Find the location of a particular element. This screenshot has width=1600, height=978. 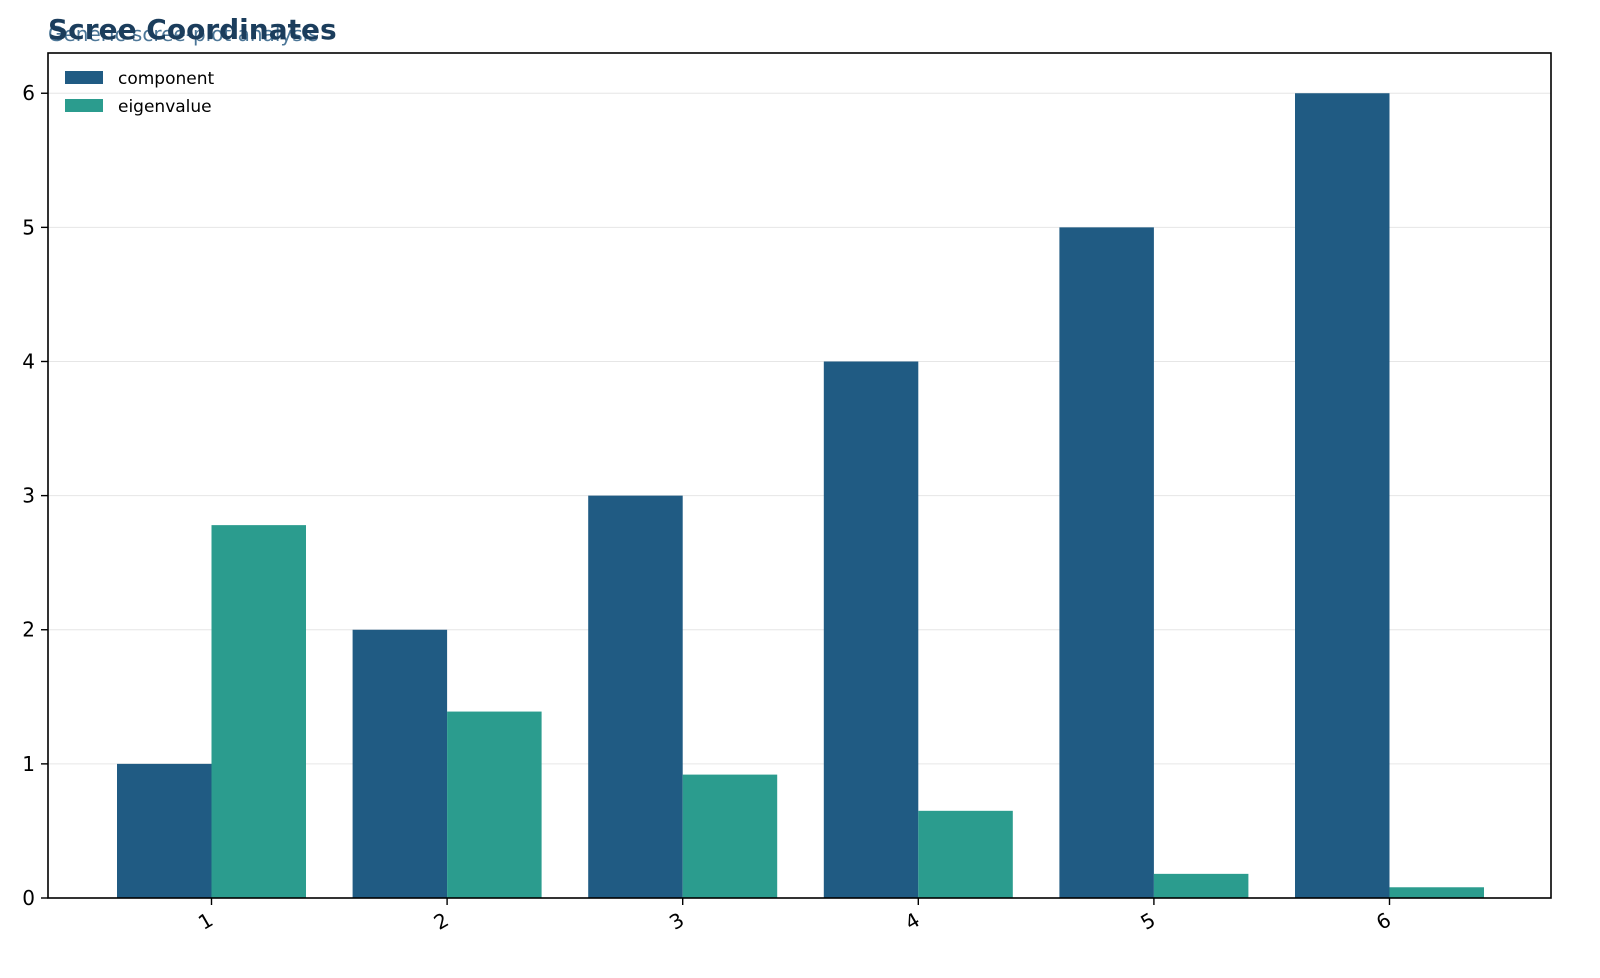

y-tick-label: 0 is located at coordinates (28, 898).